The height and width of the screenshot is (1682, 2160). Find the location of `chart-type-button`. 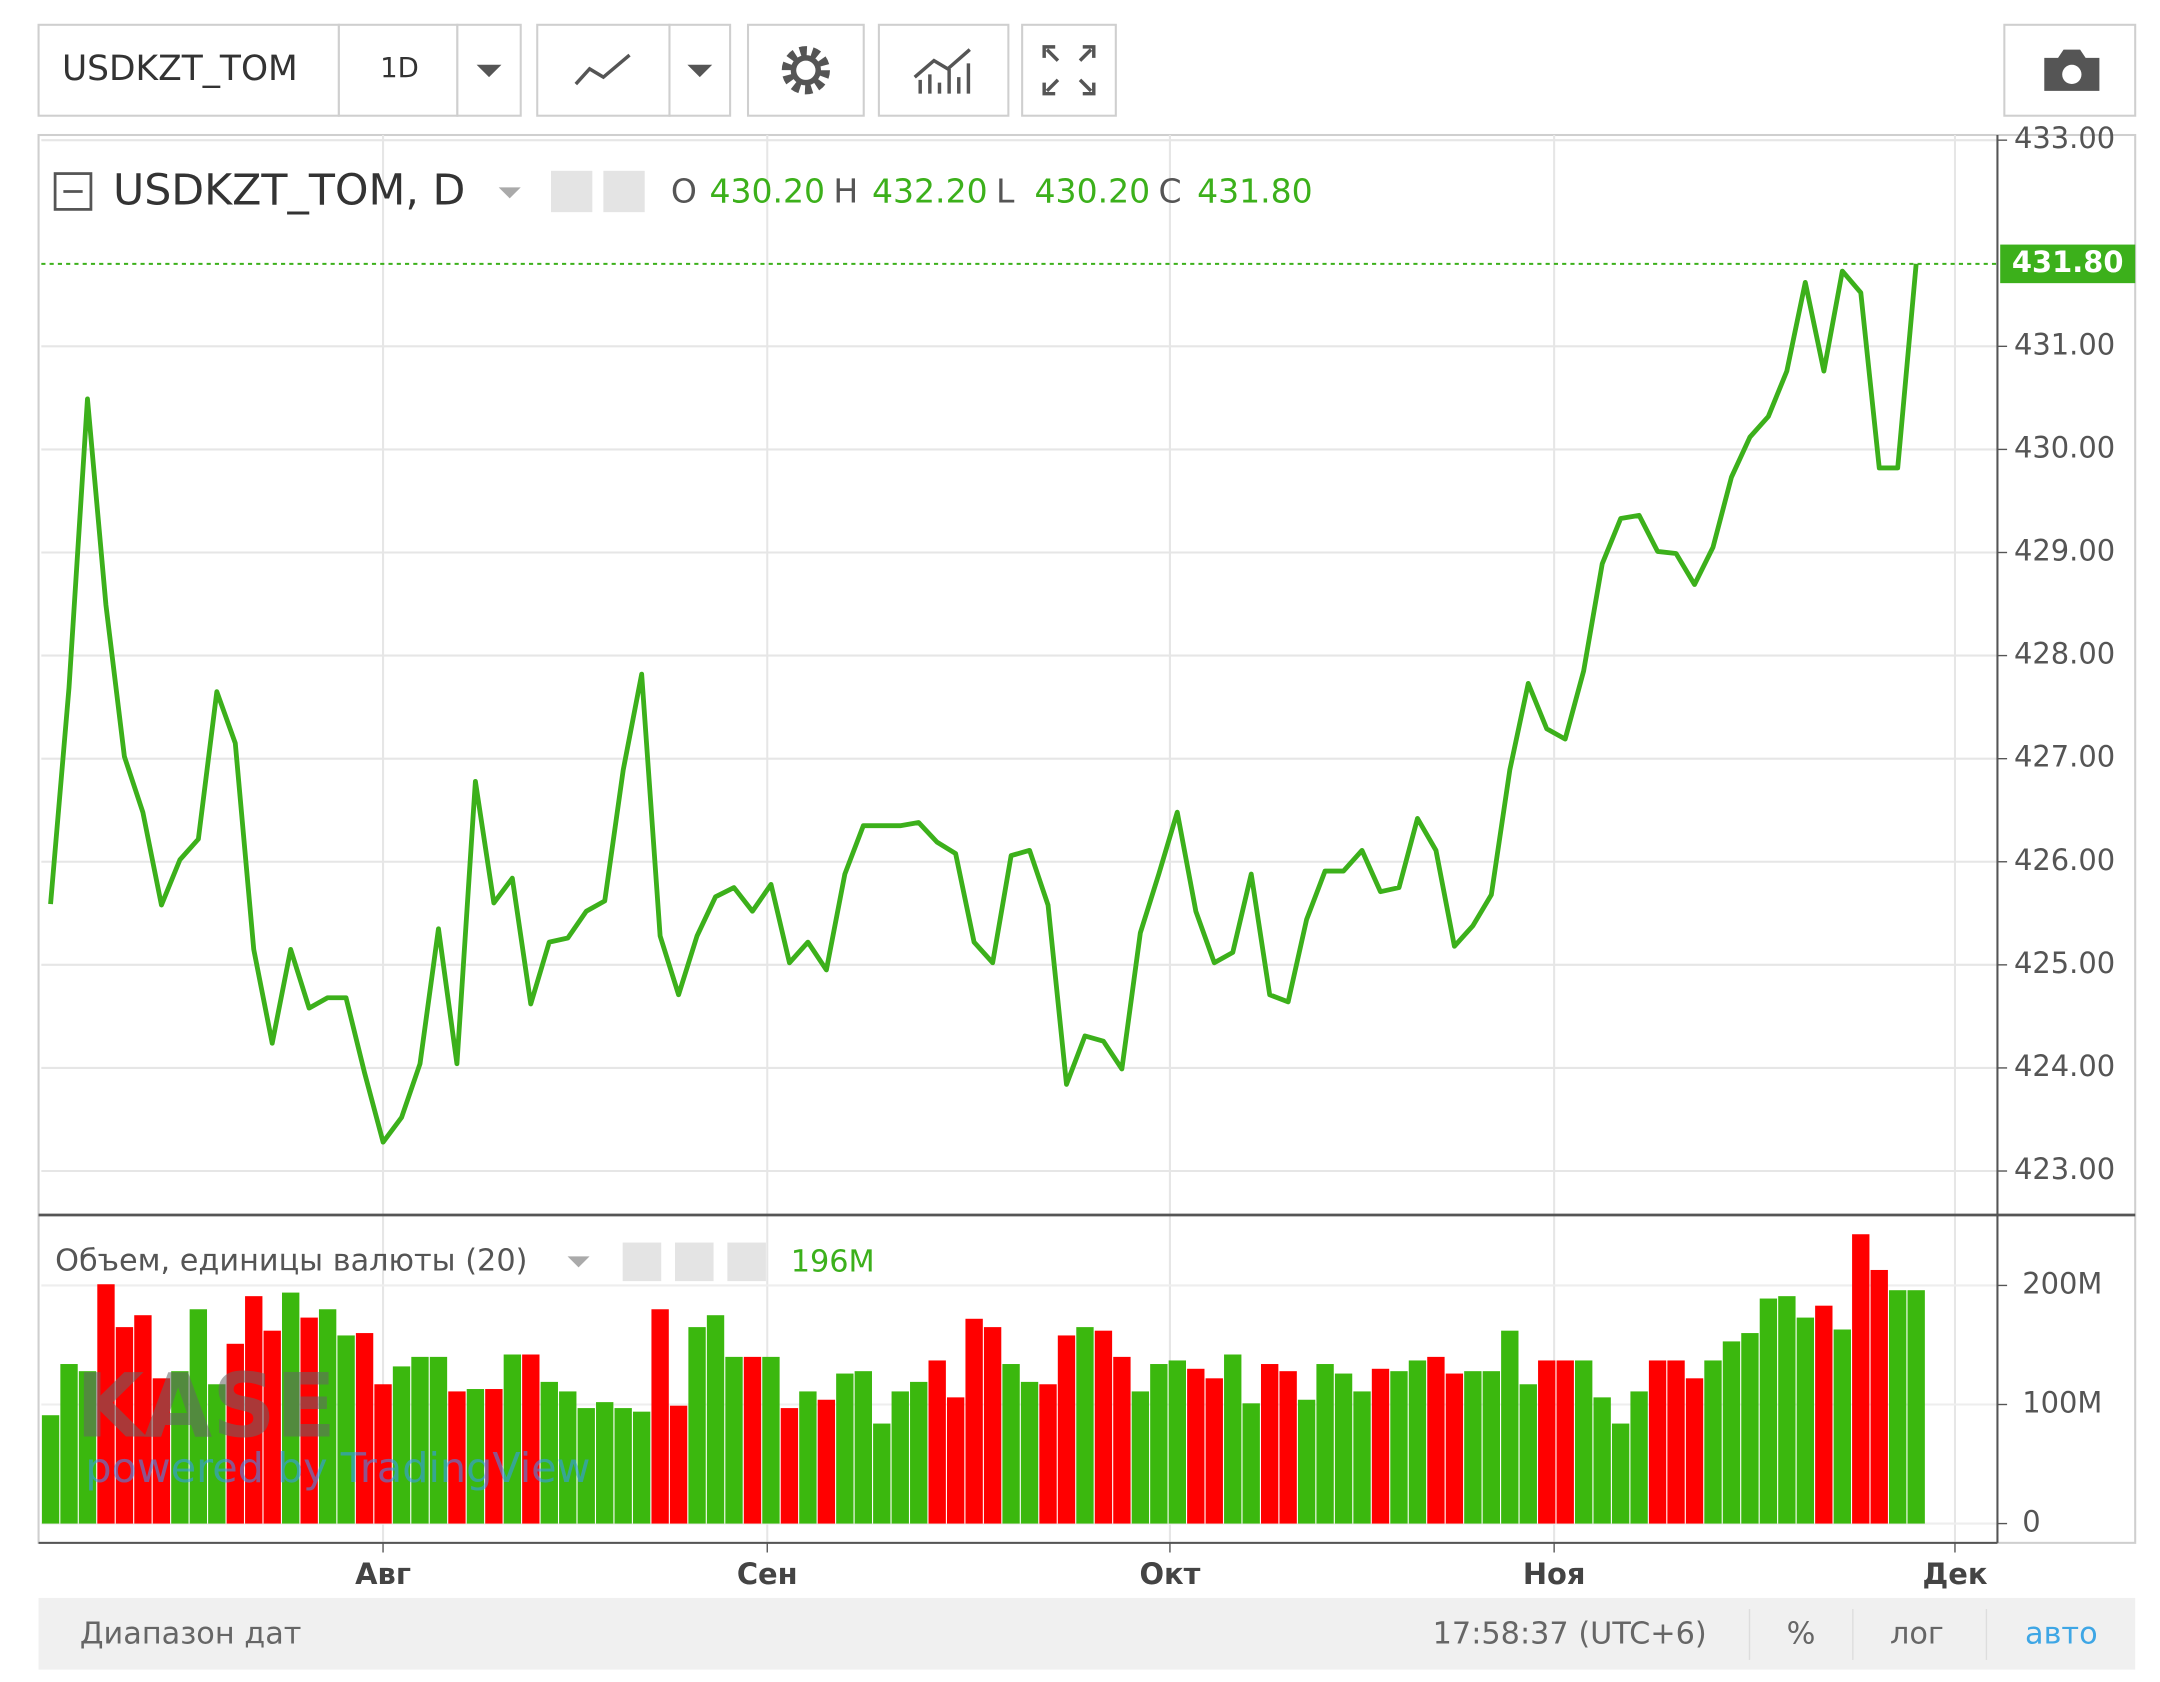

chart-type-button is located at coordinates (603, 70).